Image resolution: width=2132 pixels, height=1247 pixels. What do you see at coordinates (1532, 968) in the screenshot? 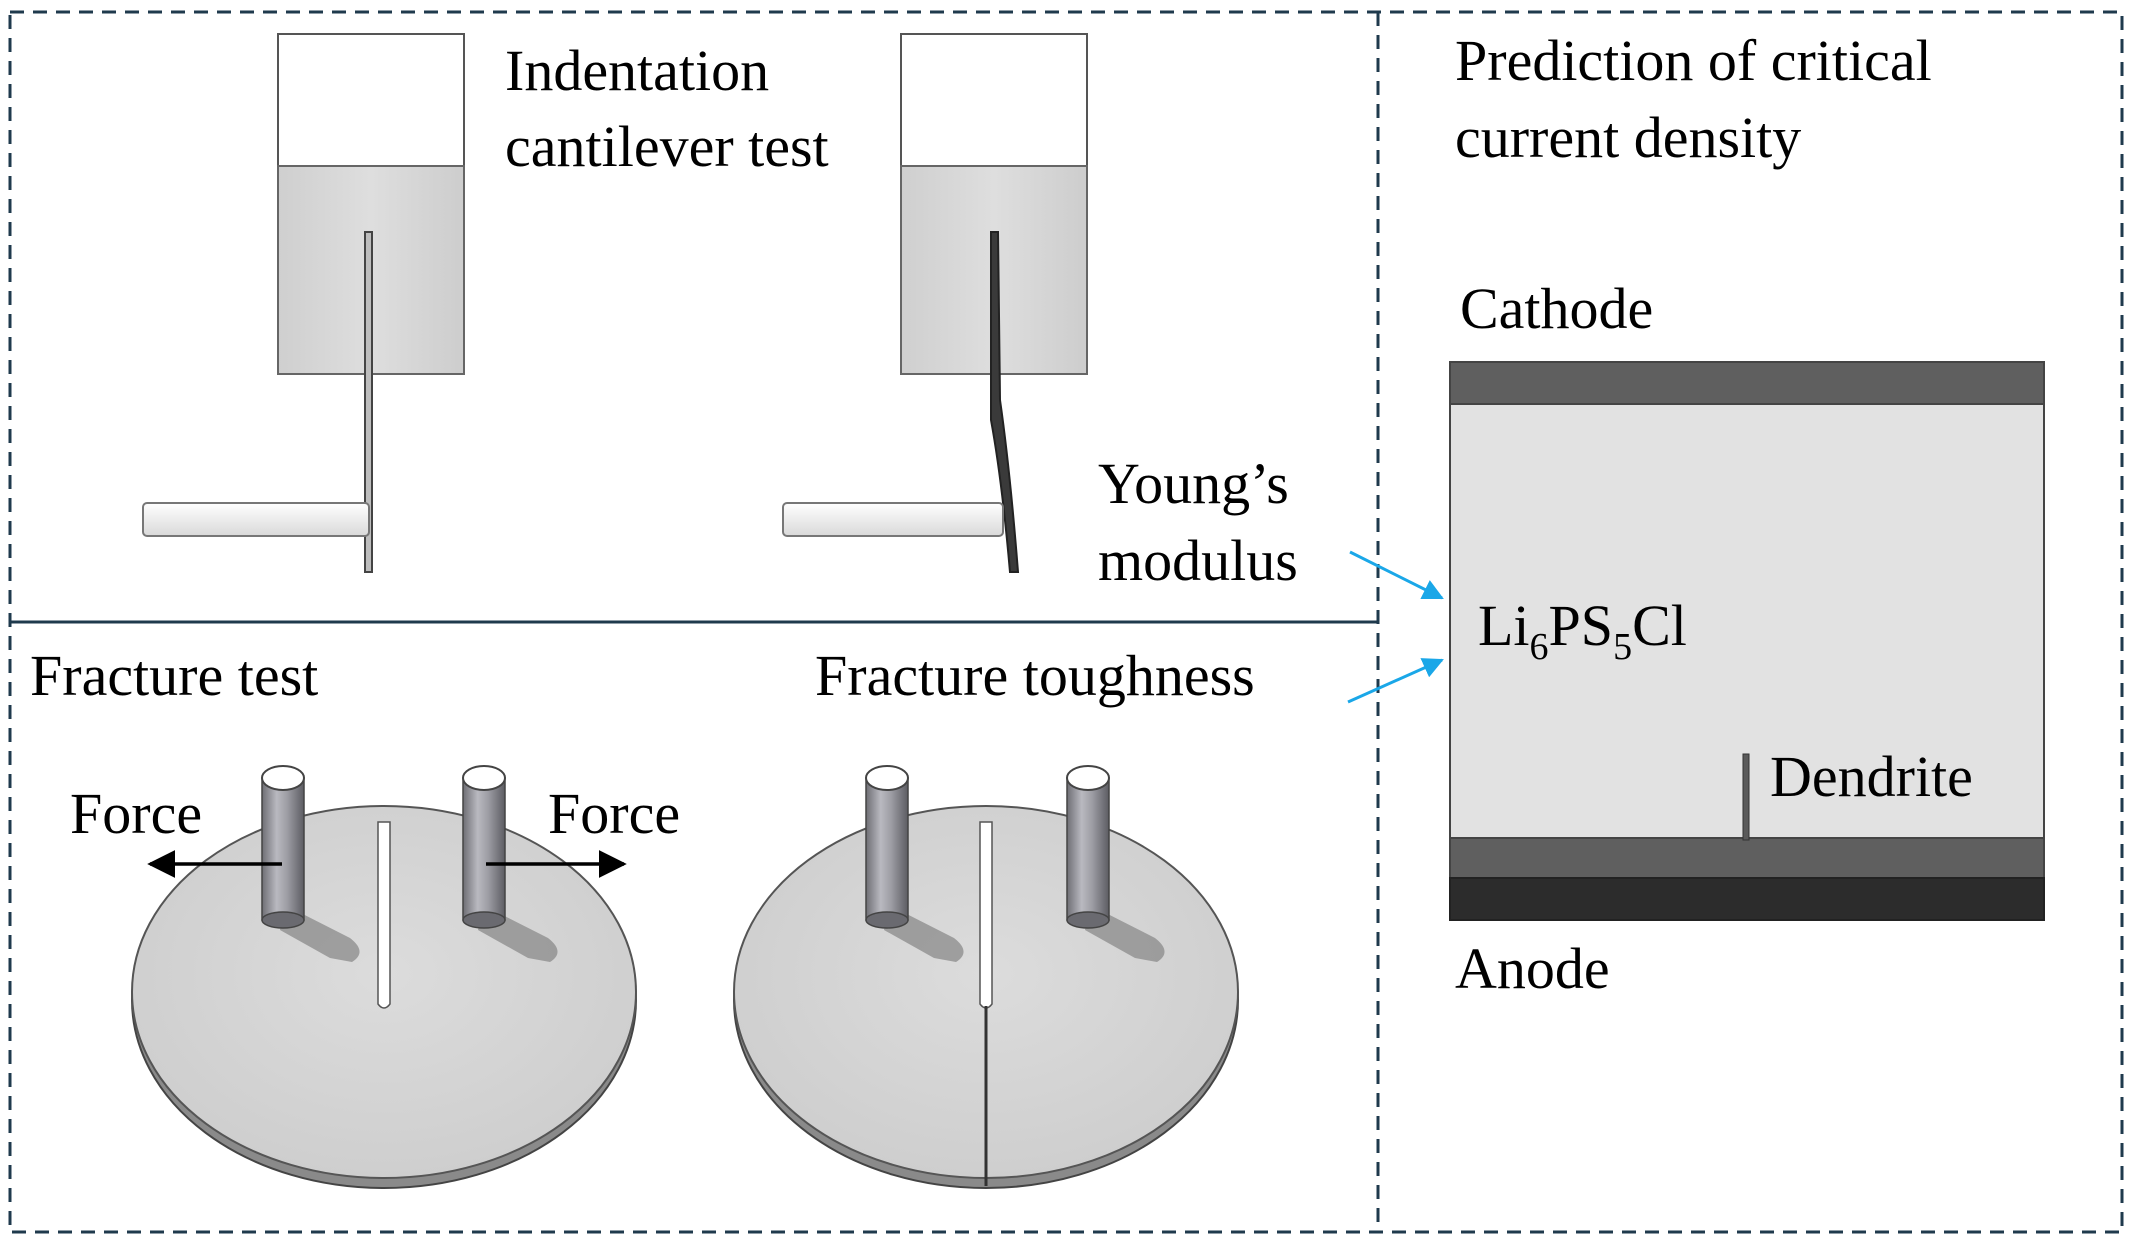
I see `anode-label: Anode` at bounding box center [1532, 968].